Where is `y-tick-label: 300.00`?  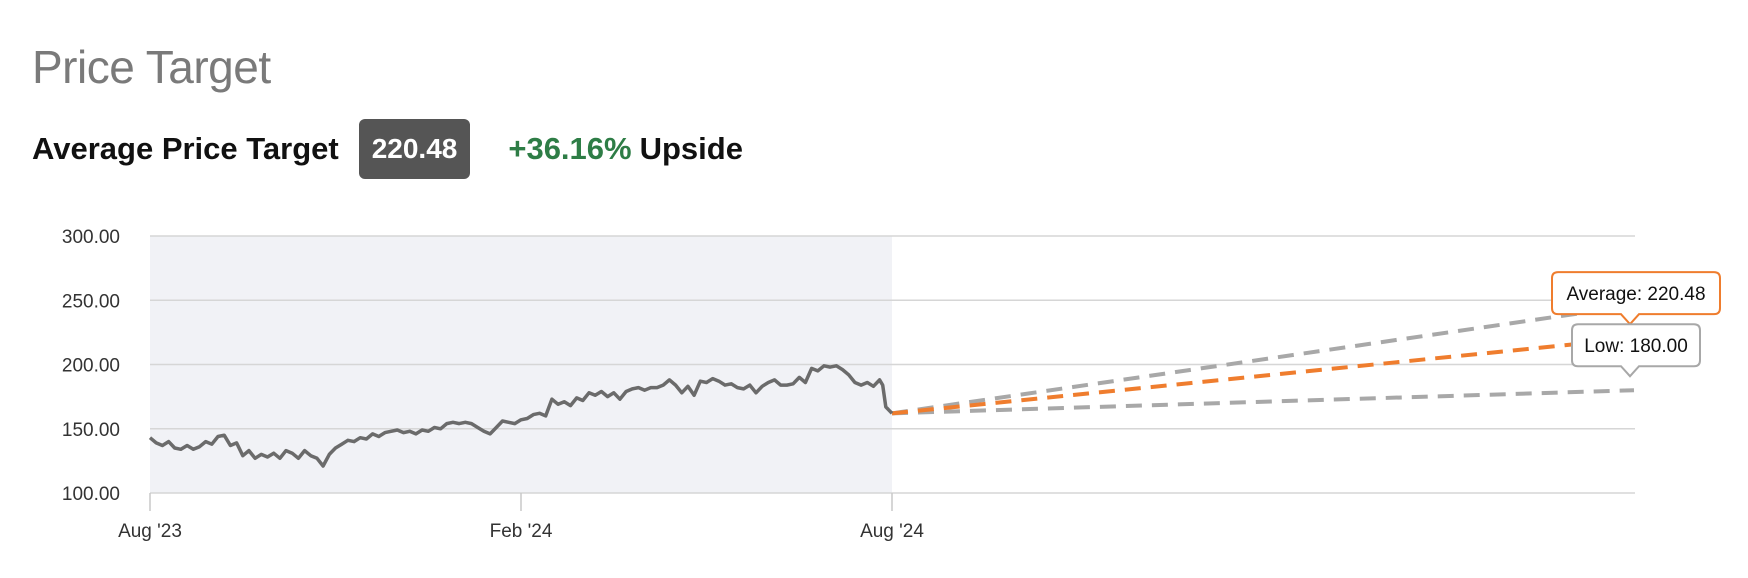 y-tick-label: 300.00 is located at coordinates (91, 237).